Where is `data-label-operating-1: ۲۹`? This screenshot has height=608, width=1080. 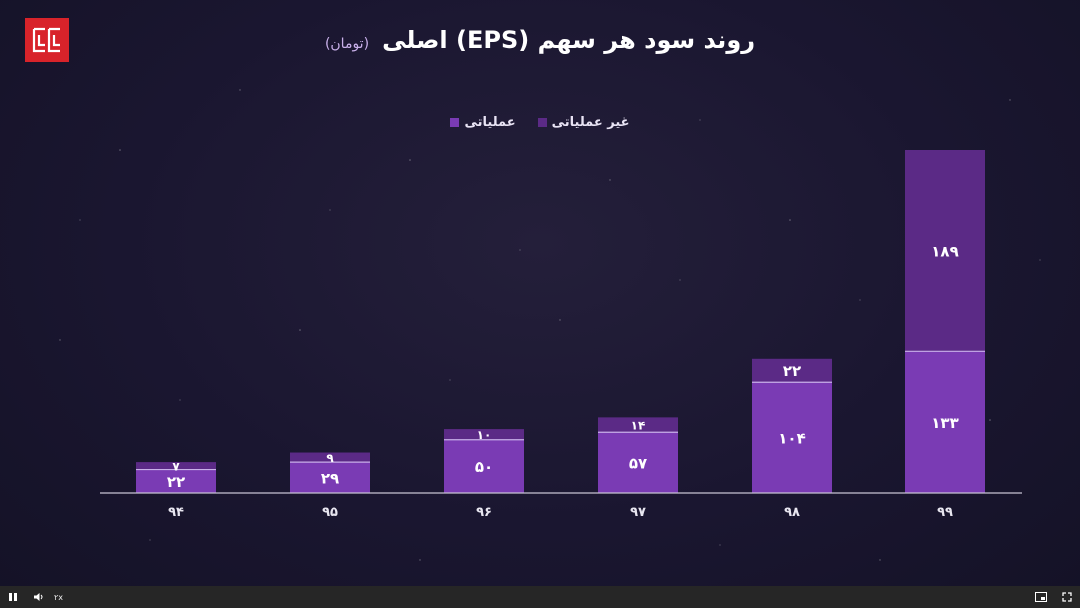
data-label-operating-1: ۲۹ is located at coordinates (330, 478).